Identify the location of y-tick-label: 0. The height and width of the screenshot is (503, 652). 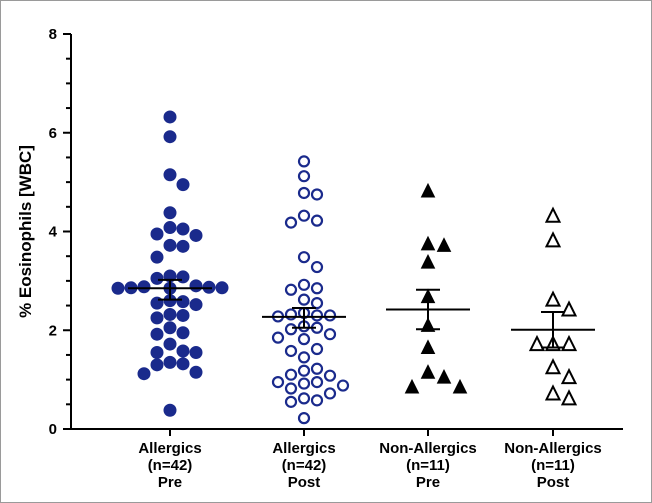
(53, 429).